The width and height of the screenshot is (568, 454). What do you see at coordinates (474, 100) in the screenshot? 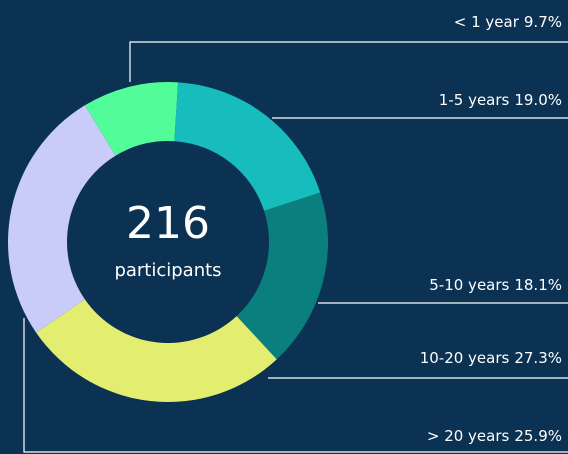
I see `category-name: 1-5 years` at bounding box center [474, 100].